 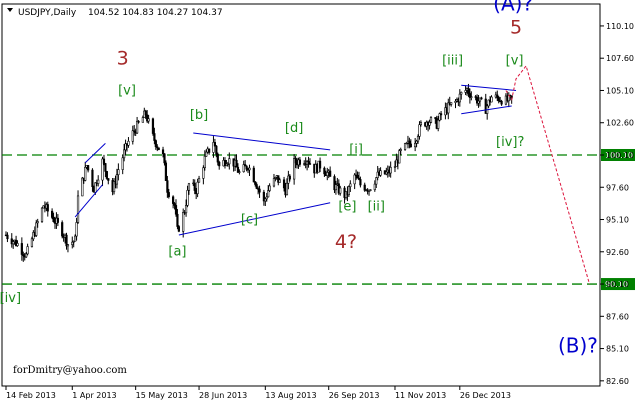 What do you see at coordinates (123, 59) in the screenshot?
I see `wave-label: 3` at bounding box center [123, 59].